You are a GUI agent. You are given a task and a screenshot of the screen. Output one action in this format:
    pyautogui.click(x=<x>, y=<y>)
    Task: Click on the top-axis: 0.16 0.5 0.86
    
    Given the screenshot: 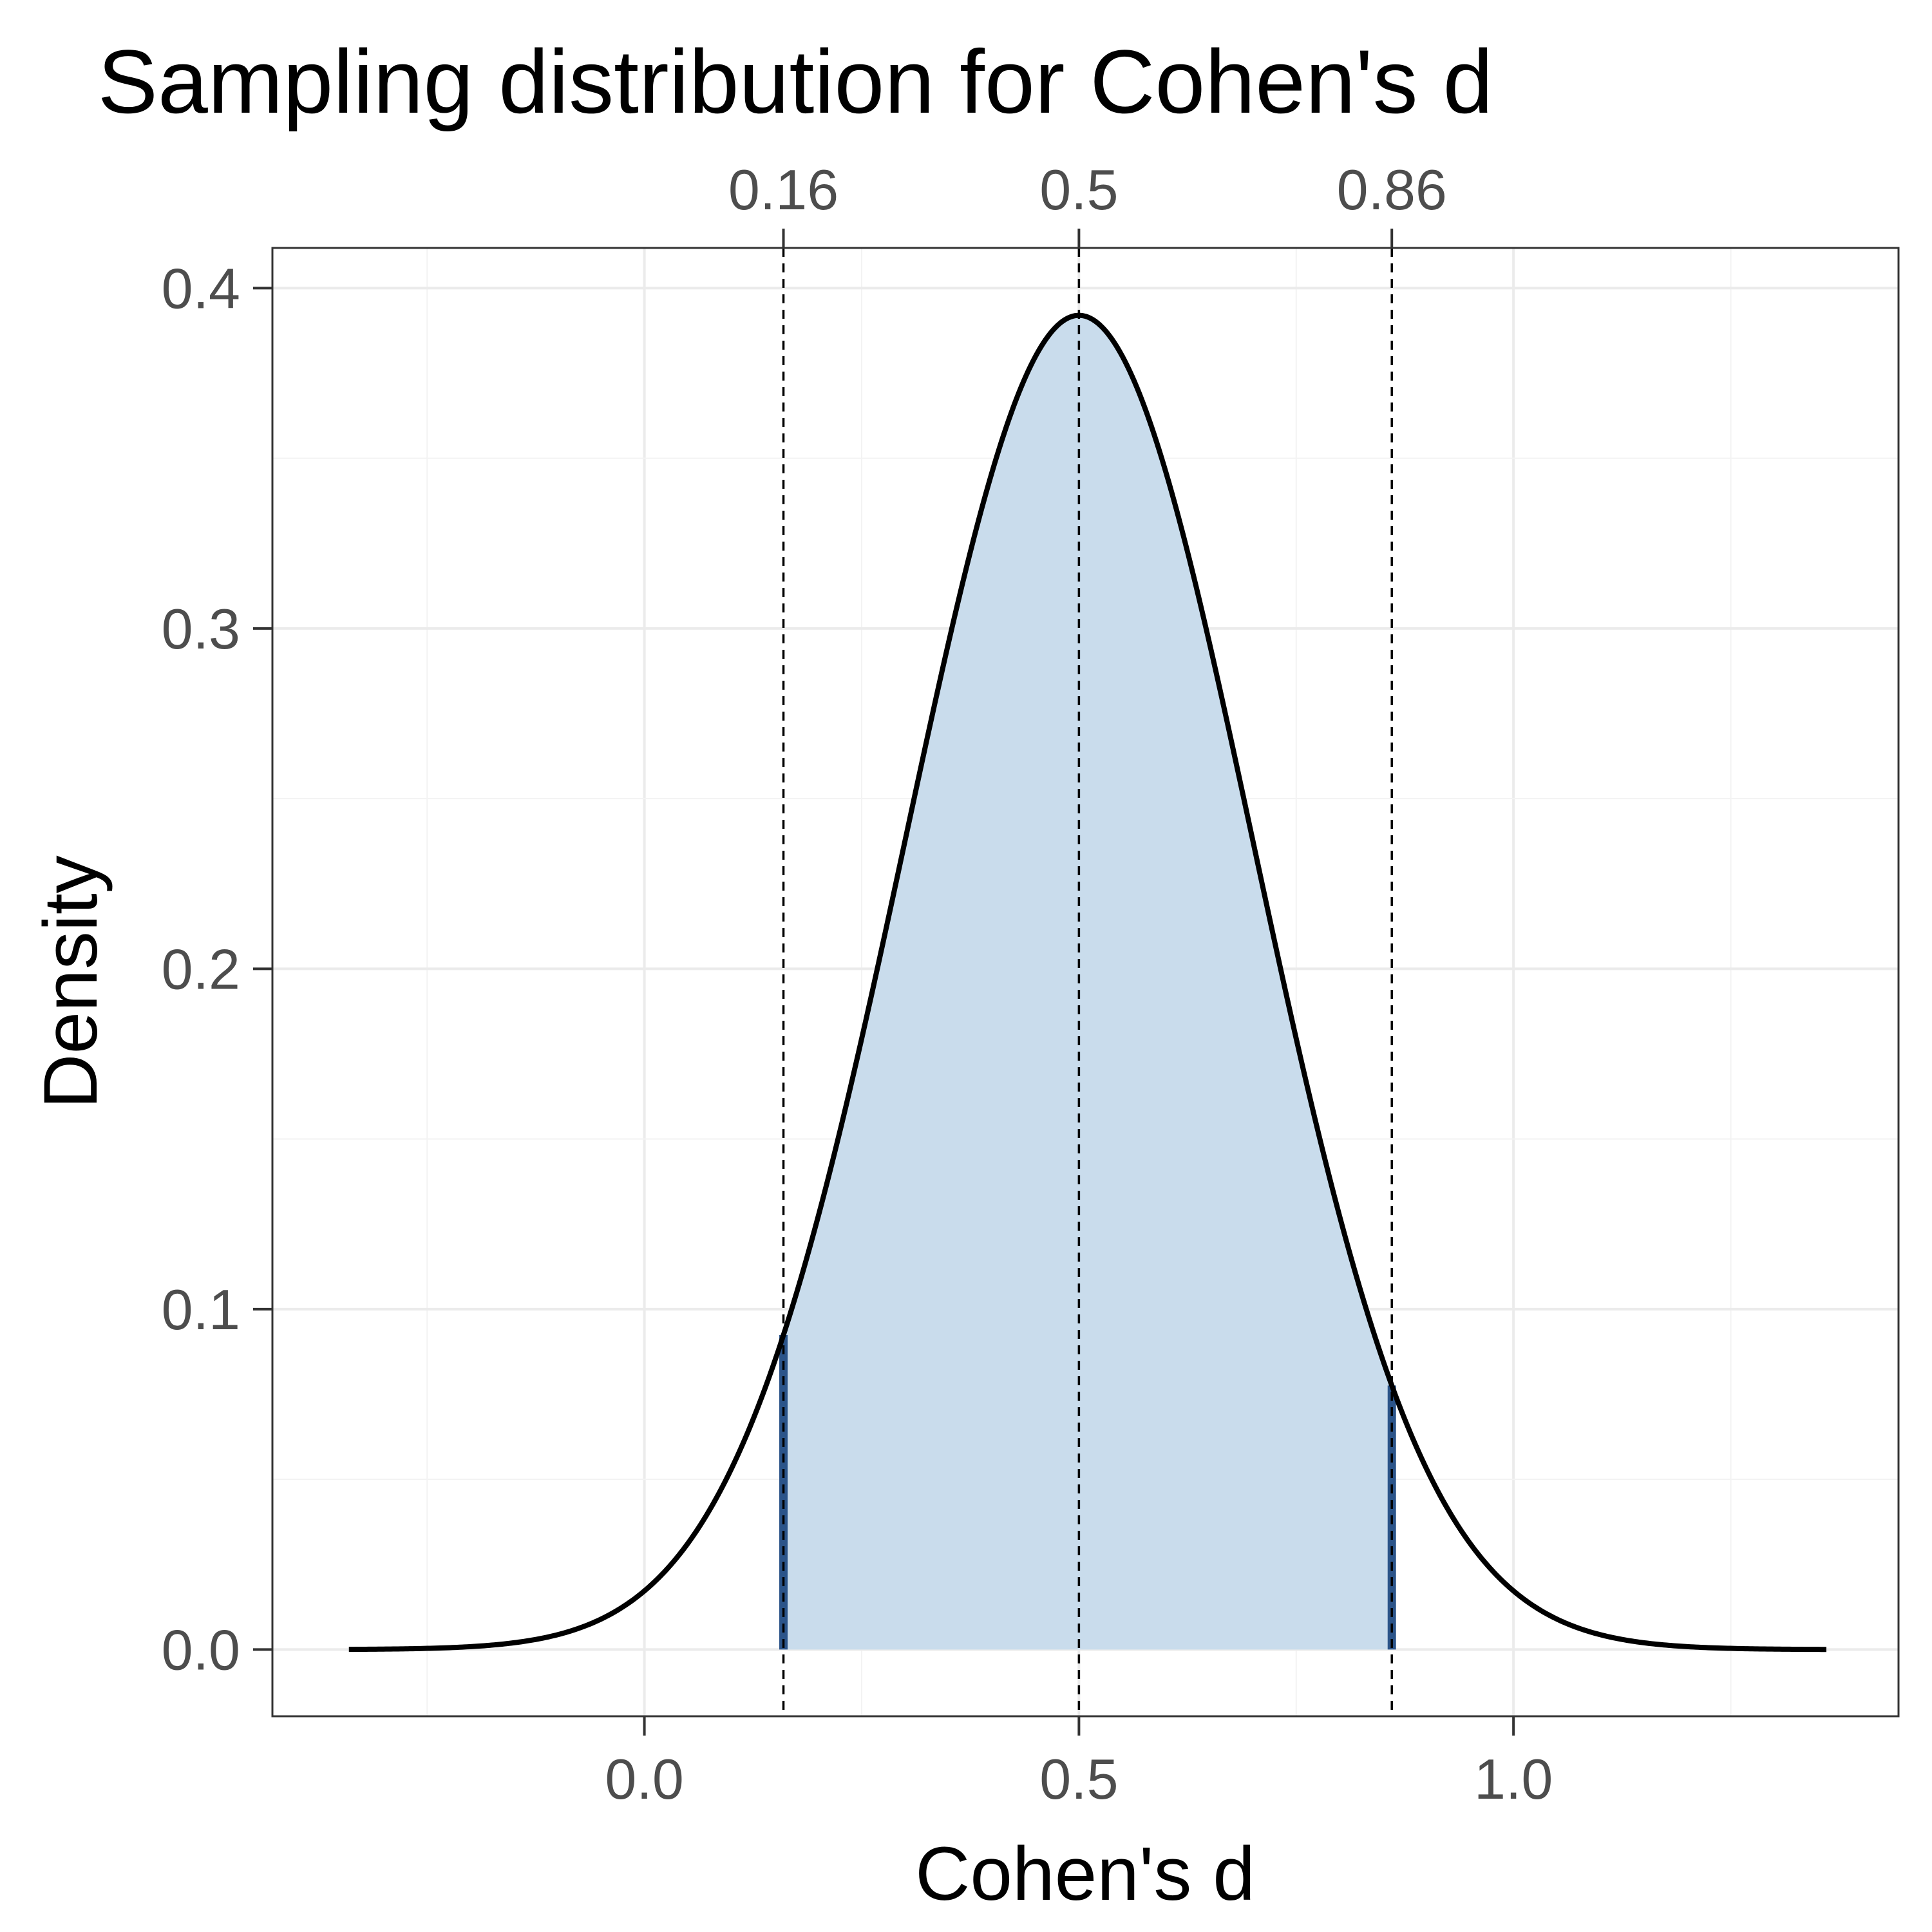 What is the action you would take?
    pyautogui.click(x=1087, y=203)
    